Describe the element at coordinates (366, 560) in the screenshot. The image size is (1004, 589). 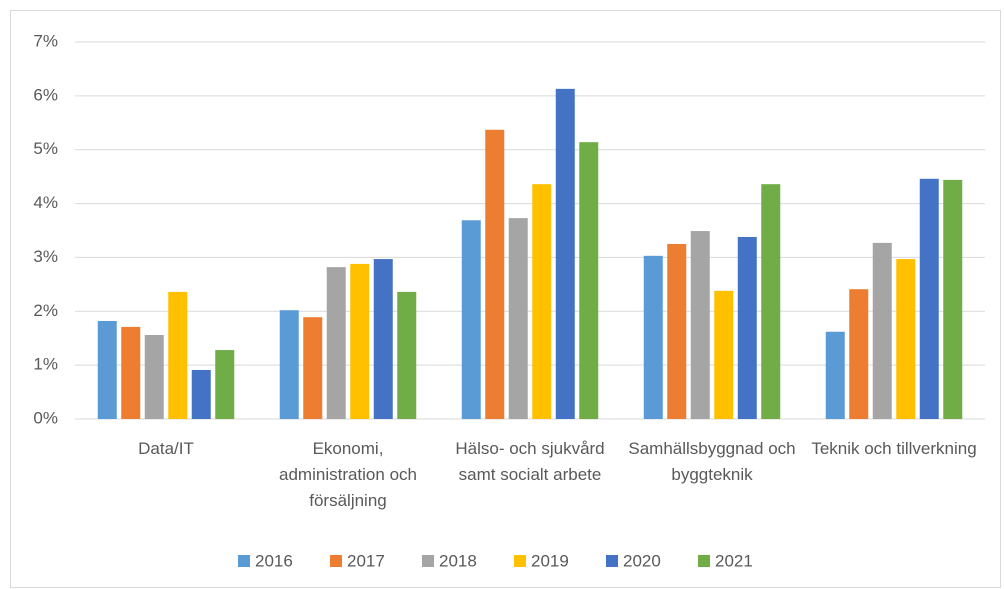
I see `legend-label: 2017` at that location.